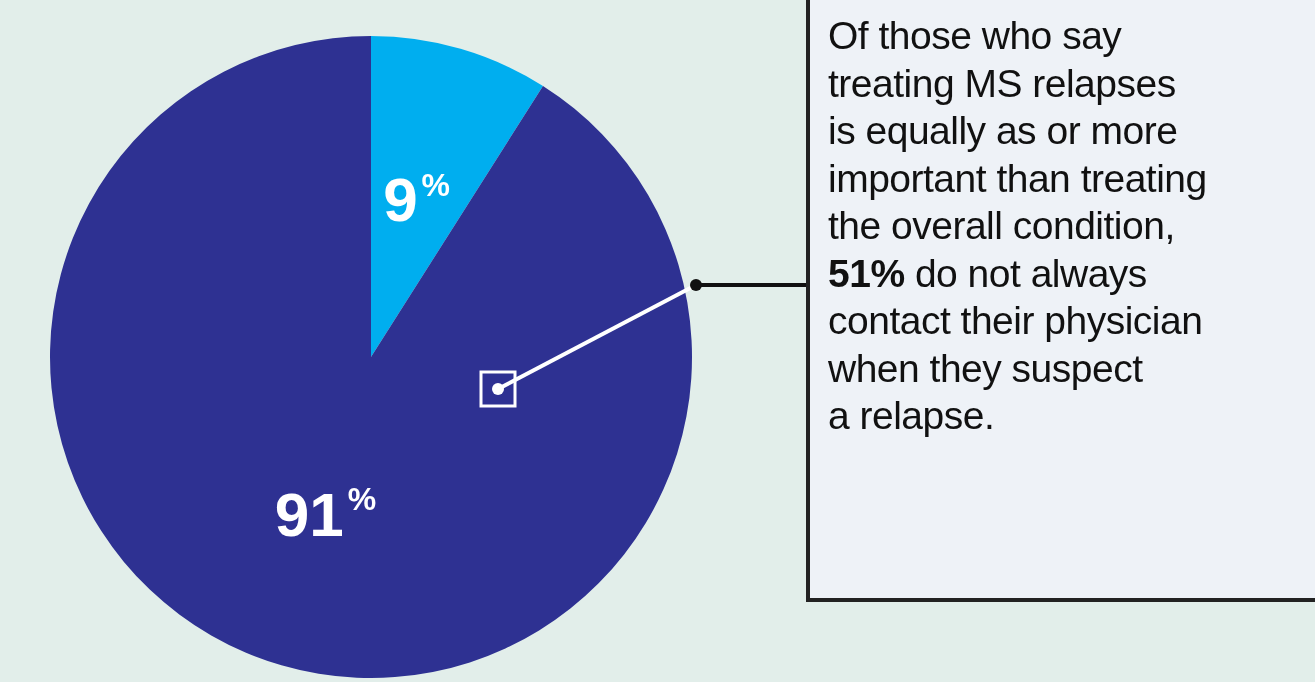  I want to click on data-label: 91%, so click(325, 514).